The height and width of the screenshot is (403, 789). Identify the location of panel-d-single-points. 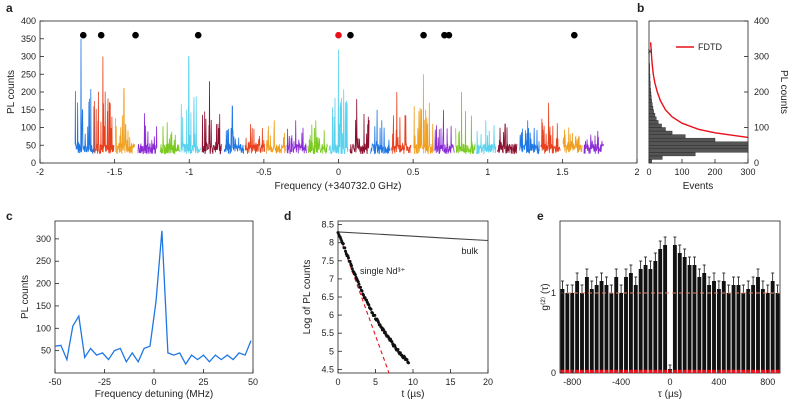
(373, 298).